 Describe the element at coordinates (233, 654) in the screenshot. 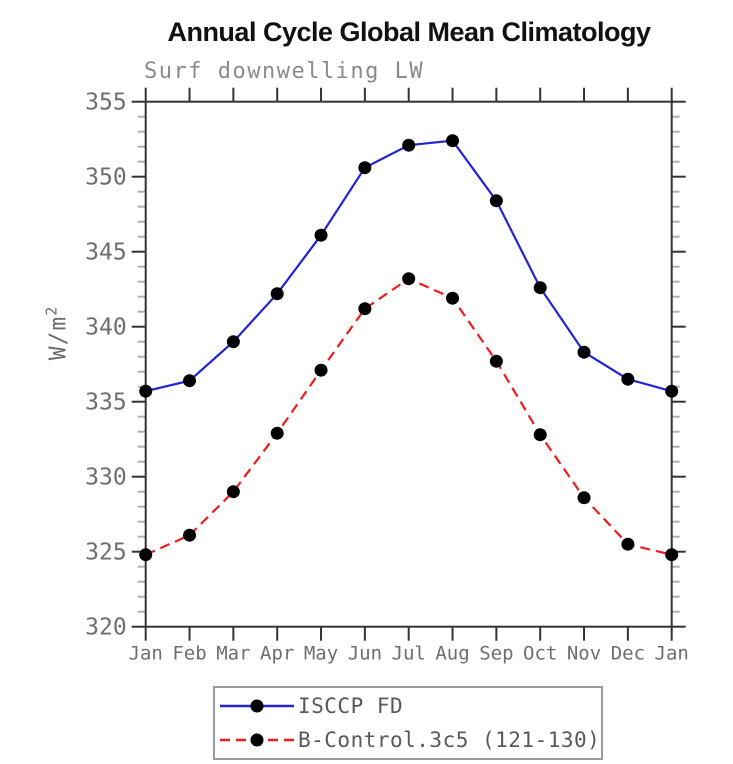

I see `x-tick-label: Mar` at that location.